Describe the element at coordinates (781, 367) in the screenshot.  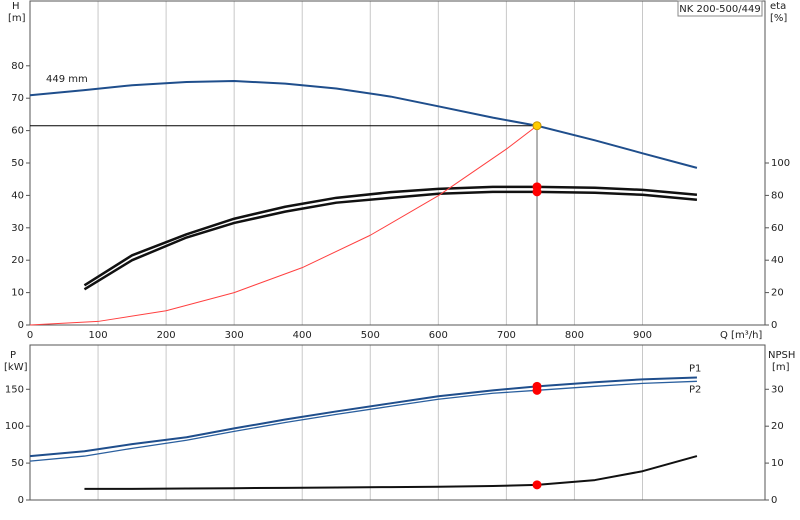
I see `npsh-axis-unit: [m]` at that location.